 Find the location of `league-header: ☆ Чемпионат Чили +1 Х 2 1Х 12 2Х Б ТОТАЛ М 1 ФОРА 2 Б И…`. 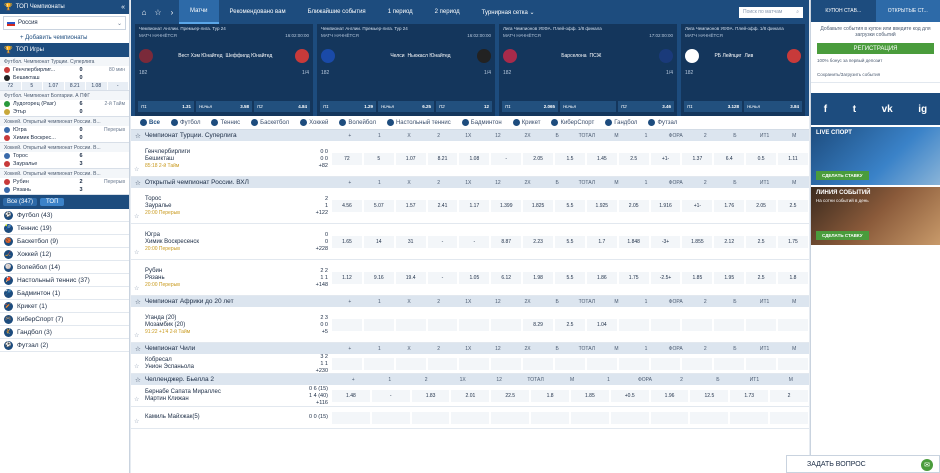

league-header: ☆ Чемпионат Чили +1 Х 2 1Х 12 2Х Б ТОТАЛ М 1 ФОРА 2 Б И… is located at coordinates (470, 348).